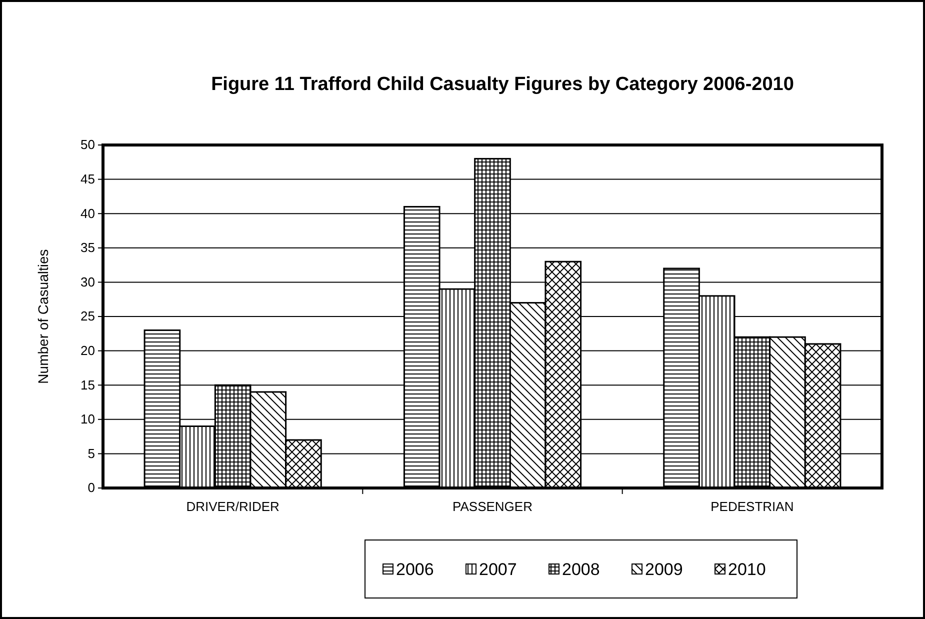 This screenshot has height=619, width=925. Describe the element at coordinates (91, 488) in the screenshot. I see `y-tick-label: 0` at that location.